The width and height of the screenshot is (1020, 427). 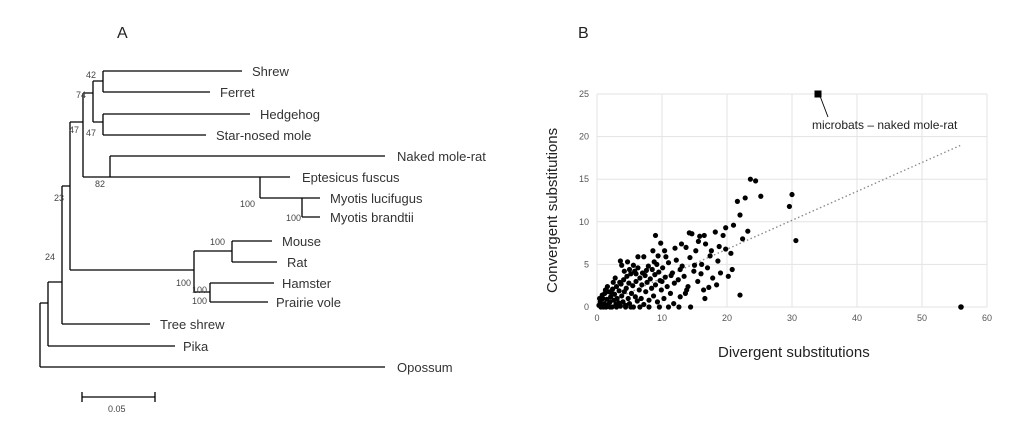 What do you see at coordinates (301, 241) in the screenshot?
I see `taxon-label: Mouse` at bounding box center [301, 241].